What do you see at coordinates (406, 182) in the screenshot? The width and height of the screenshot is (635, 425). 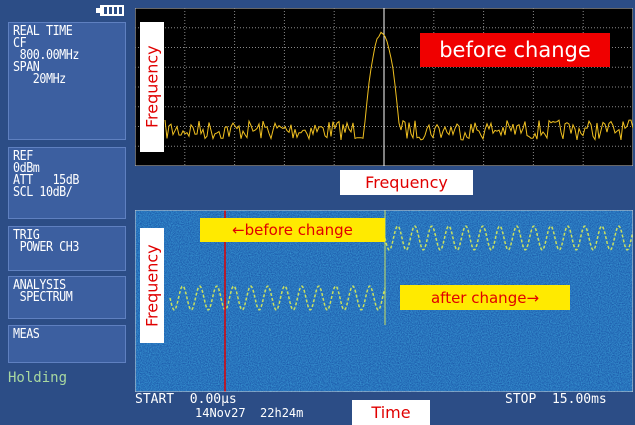 I see `spectrum-x-label: Frequency` at bounding box center [406, 182].